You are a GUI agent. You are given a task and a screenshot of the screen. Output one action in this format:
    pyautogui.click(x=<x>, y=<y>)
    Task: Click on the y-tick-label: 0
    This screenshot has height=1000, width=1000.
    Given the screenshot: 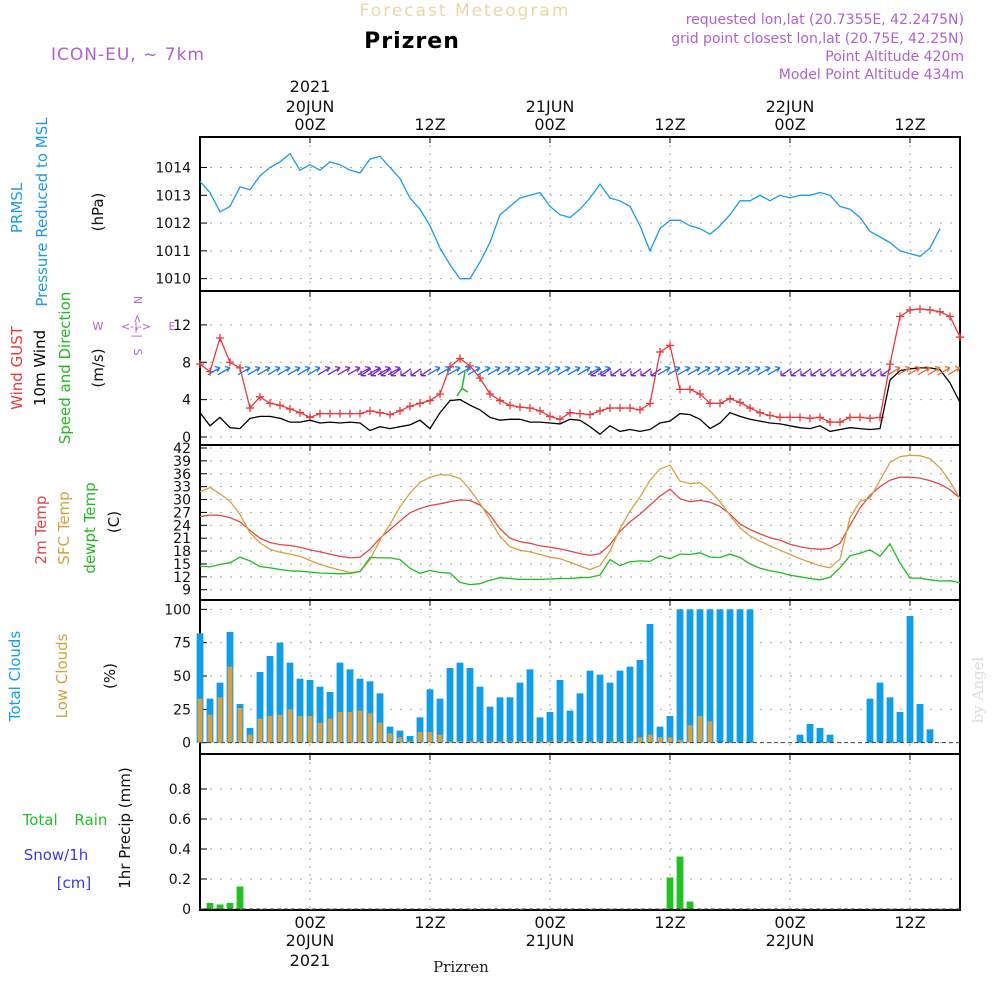 What is the action you would take?
    pyautogui.click(x=186, y=910)
    